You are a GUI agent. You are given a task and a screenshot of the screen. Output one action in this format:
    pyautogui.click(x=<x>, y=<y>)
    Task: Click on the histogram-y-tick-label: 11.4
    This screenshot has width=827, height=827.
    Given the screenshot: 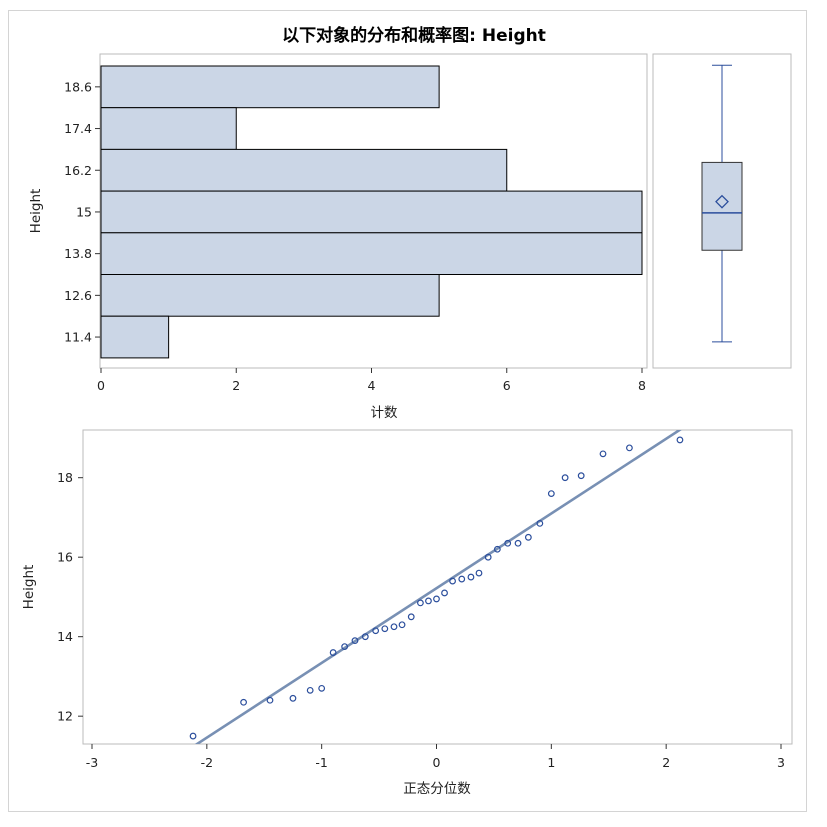 What is the action you would take?
    pyautogui.click(x=78, y=337)
    